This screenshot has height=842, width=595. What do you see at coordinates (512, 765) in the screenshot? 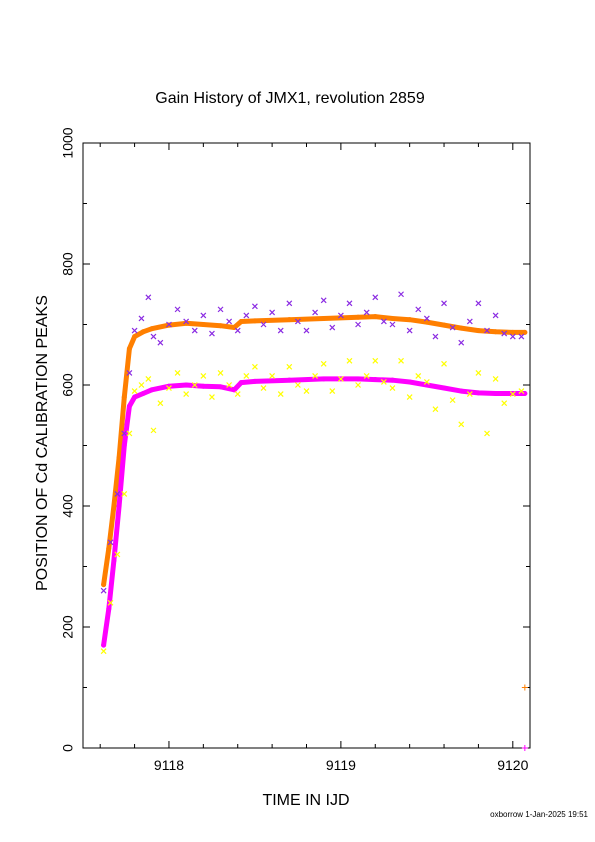
I see `x-tick-label: 9120` at bounding box center [512, 765].